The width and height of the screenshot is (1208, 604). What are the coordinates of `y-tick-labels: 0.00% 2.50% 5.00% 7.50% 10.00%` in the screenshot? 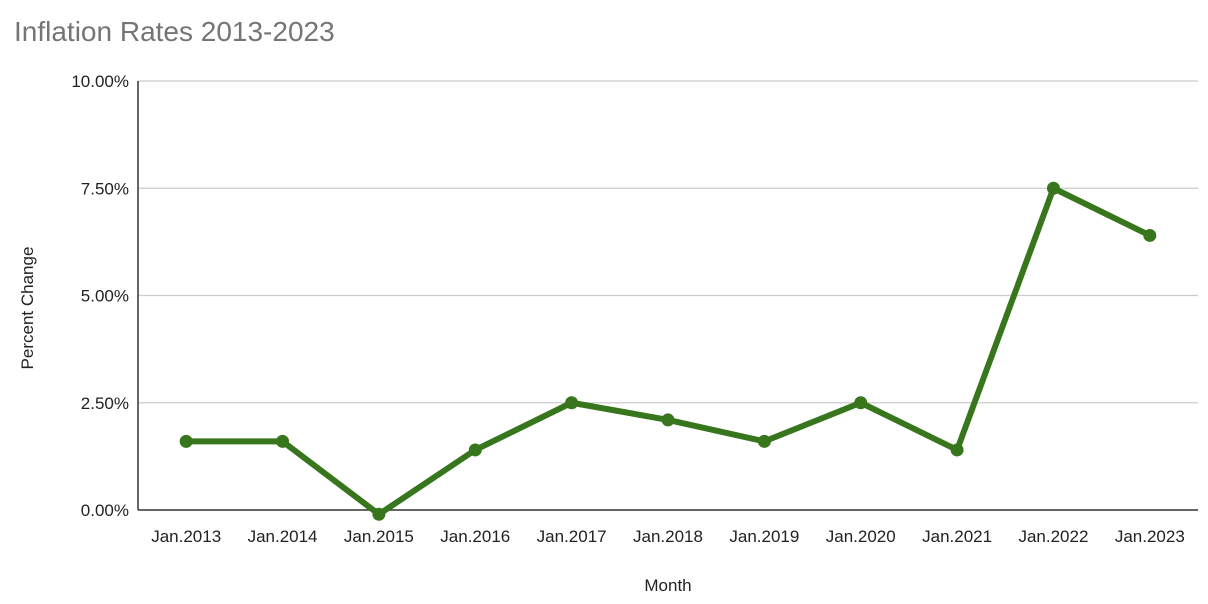 It's located at (100, 296).